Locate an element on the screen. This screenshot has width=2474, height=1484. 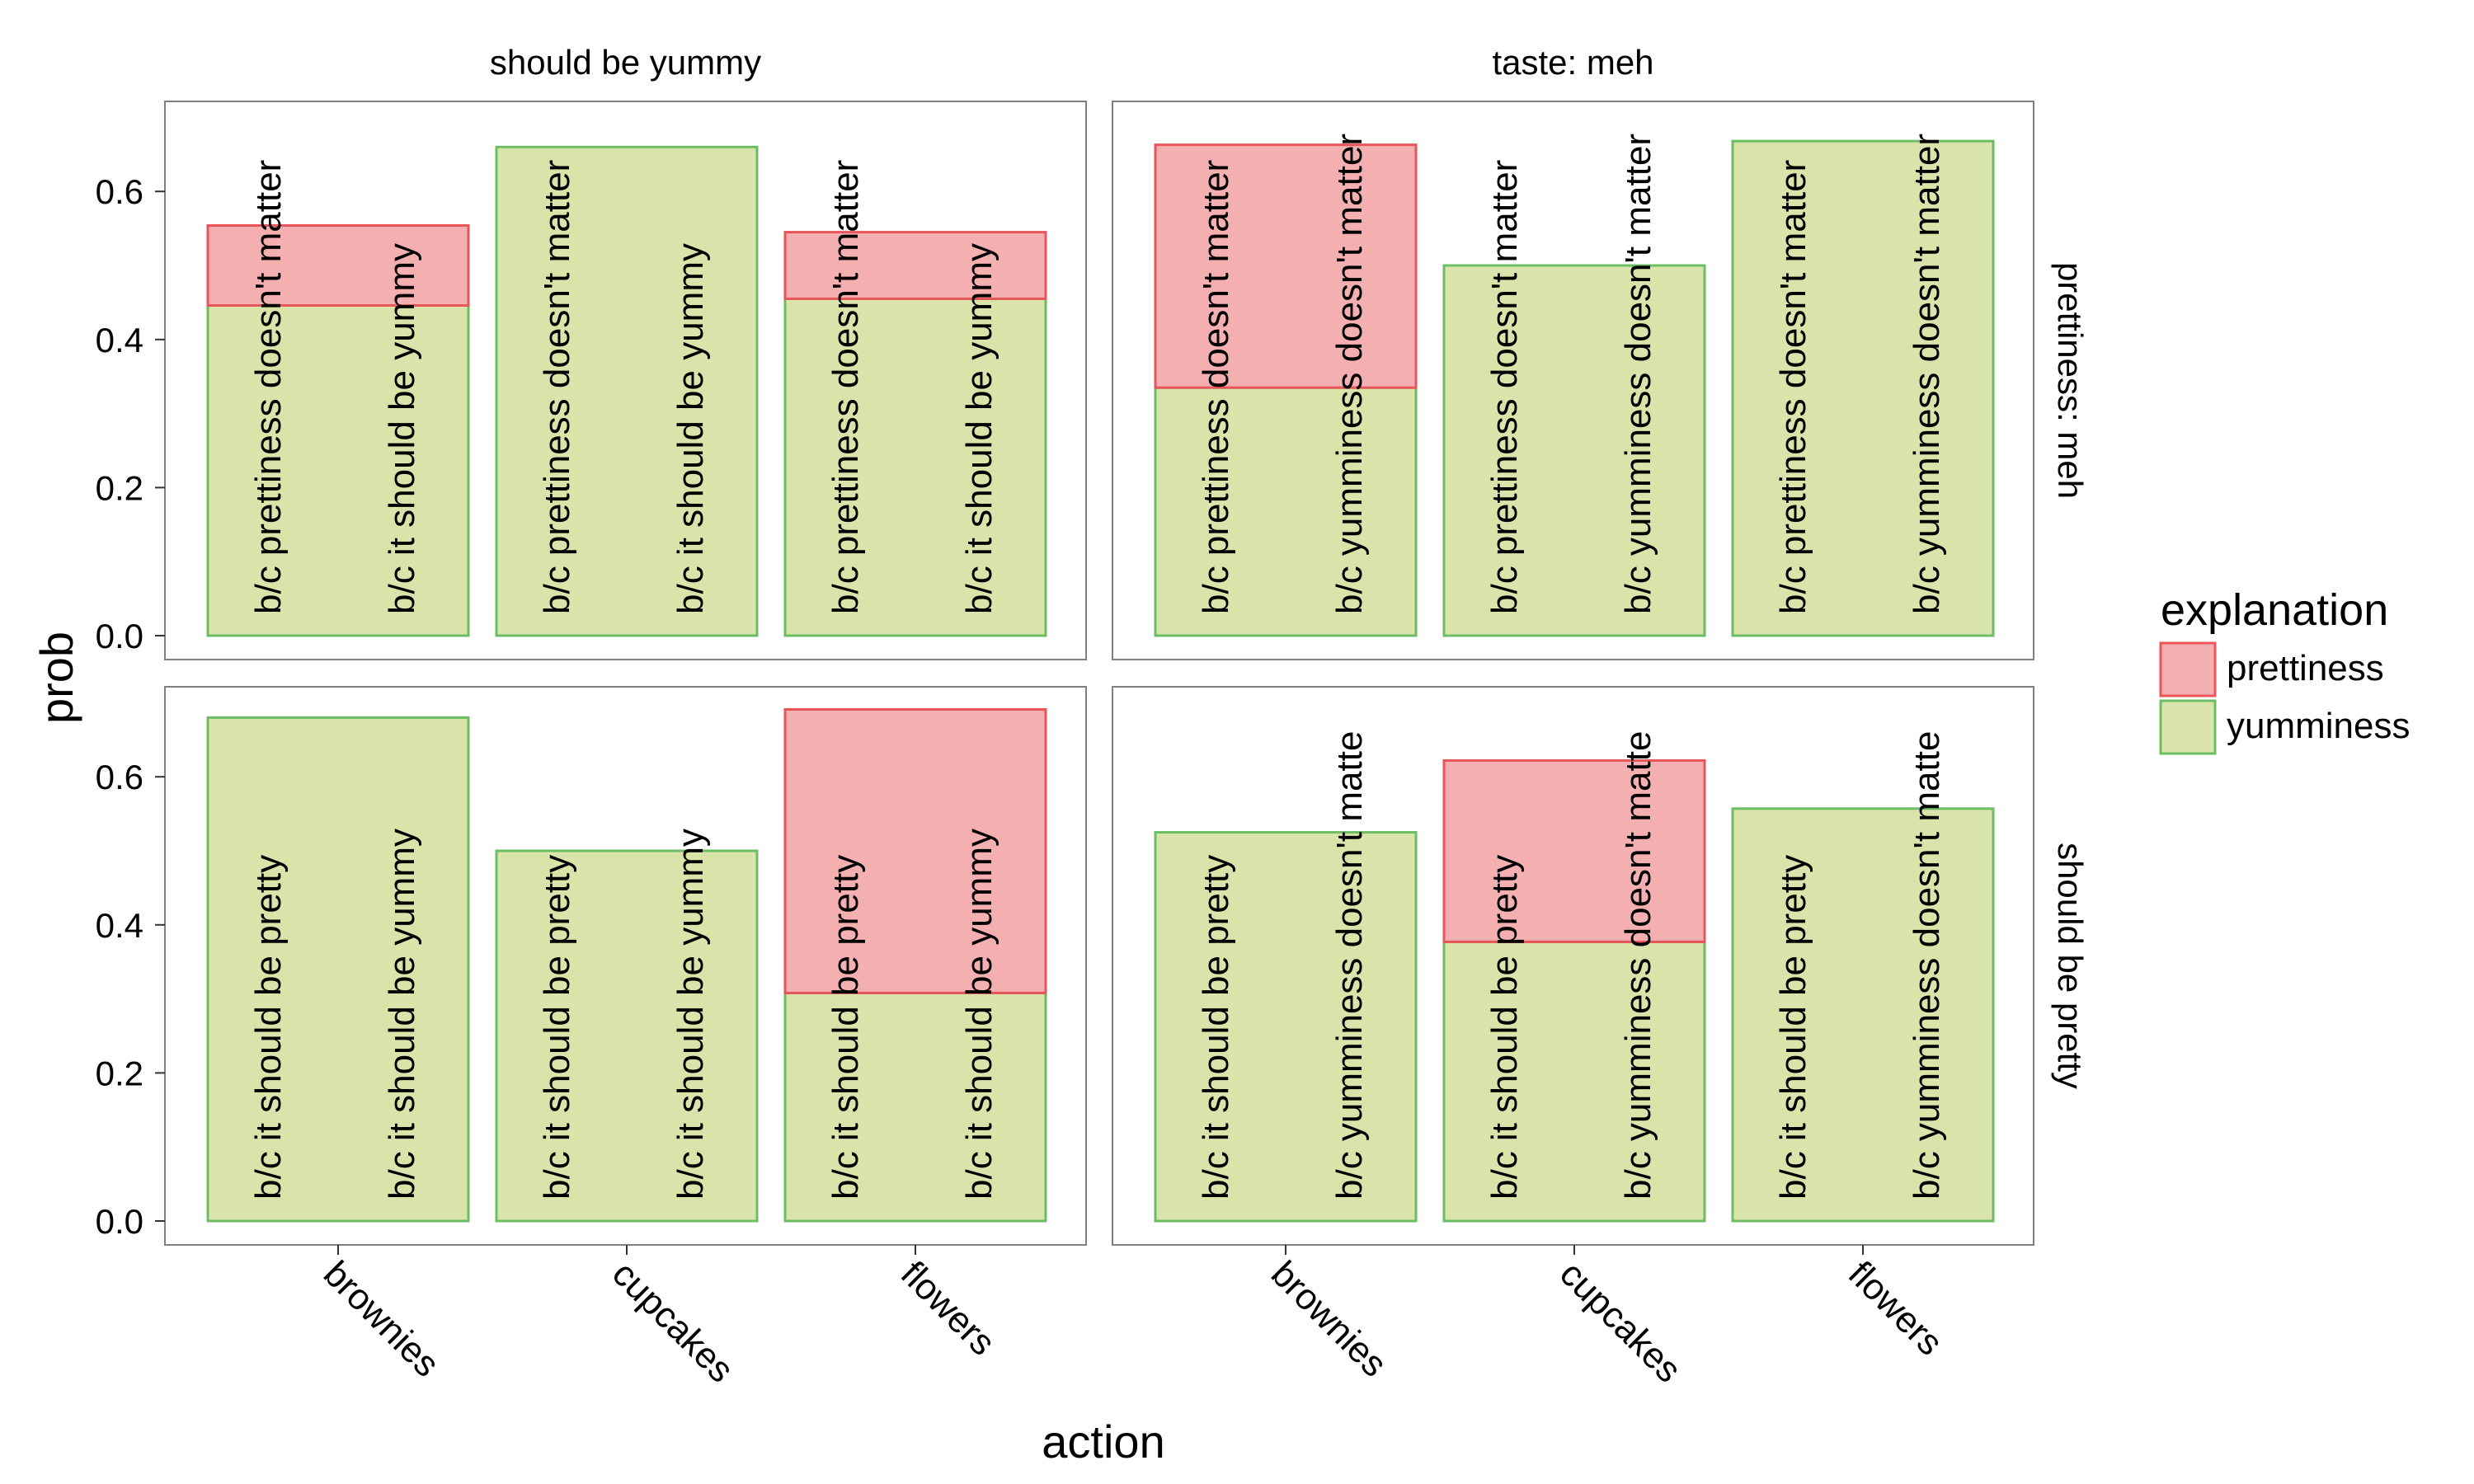
legend-label-prettiness: prettiness is located at coordinates (2305, 668).